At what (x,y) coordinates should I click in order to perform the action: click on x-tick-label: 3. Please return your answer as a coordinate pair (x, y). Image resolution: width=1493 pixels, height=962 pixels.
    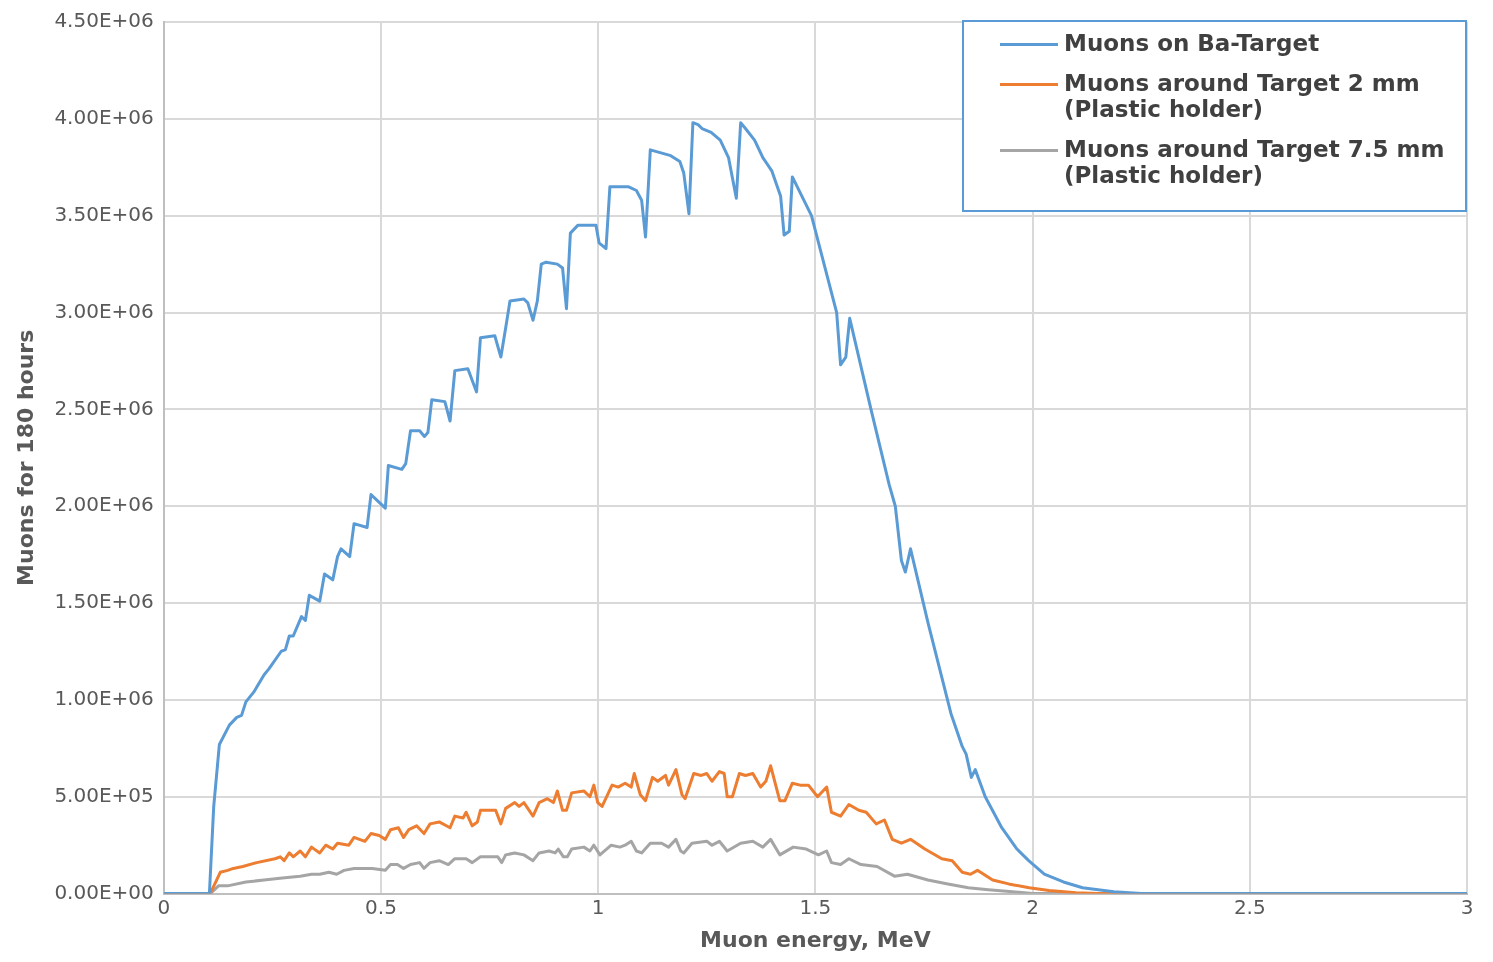
    Looking at the image, I should click on (1467, 906).